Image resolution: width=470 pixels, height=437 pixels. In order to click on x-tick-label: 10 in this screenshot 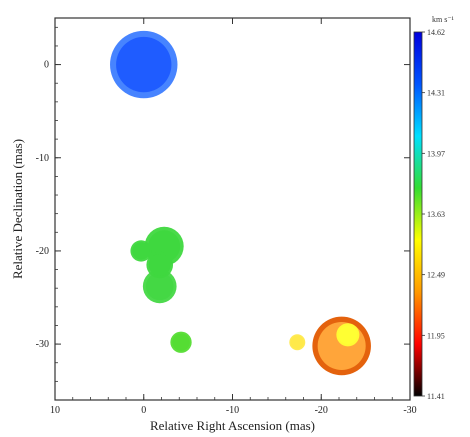, I will do `click(55, 410)`.